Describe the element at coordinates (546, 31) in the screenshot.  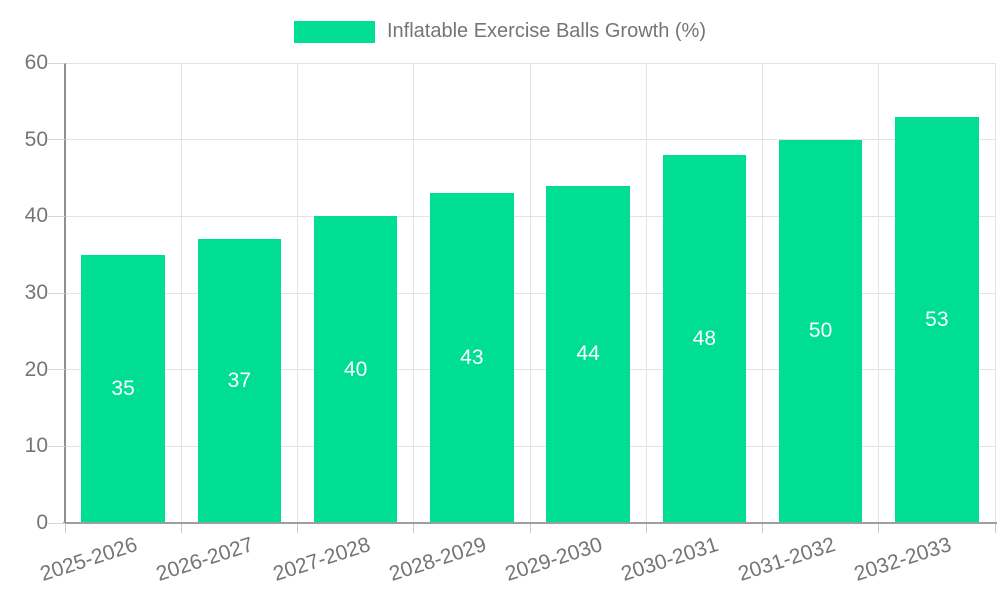
I see `legend-label: Inflatable Exercise Balls Growth (%)` at that location.